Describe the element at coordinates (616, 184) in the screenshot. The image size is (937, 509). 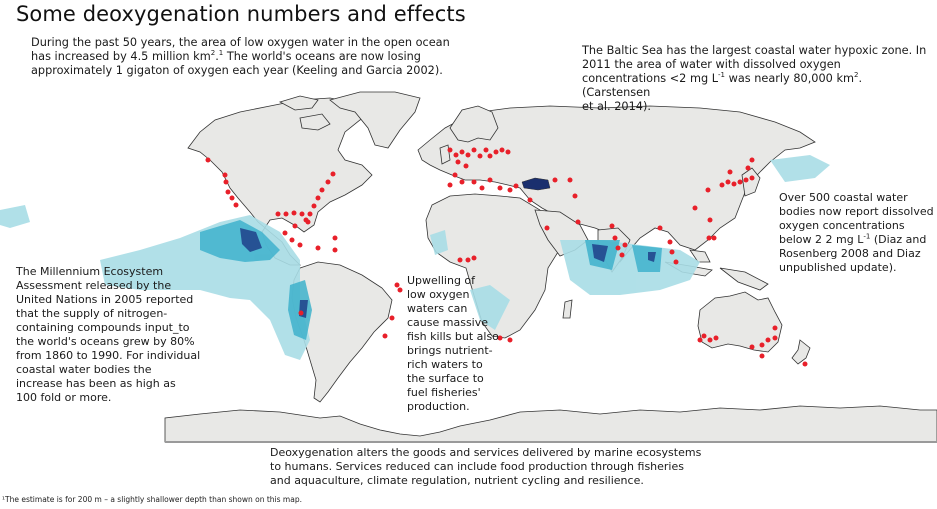
I see `eurasia` at that location.